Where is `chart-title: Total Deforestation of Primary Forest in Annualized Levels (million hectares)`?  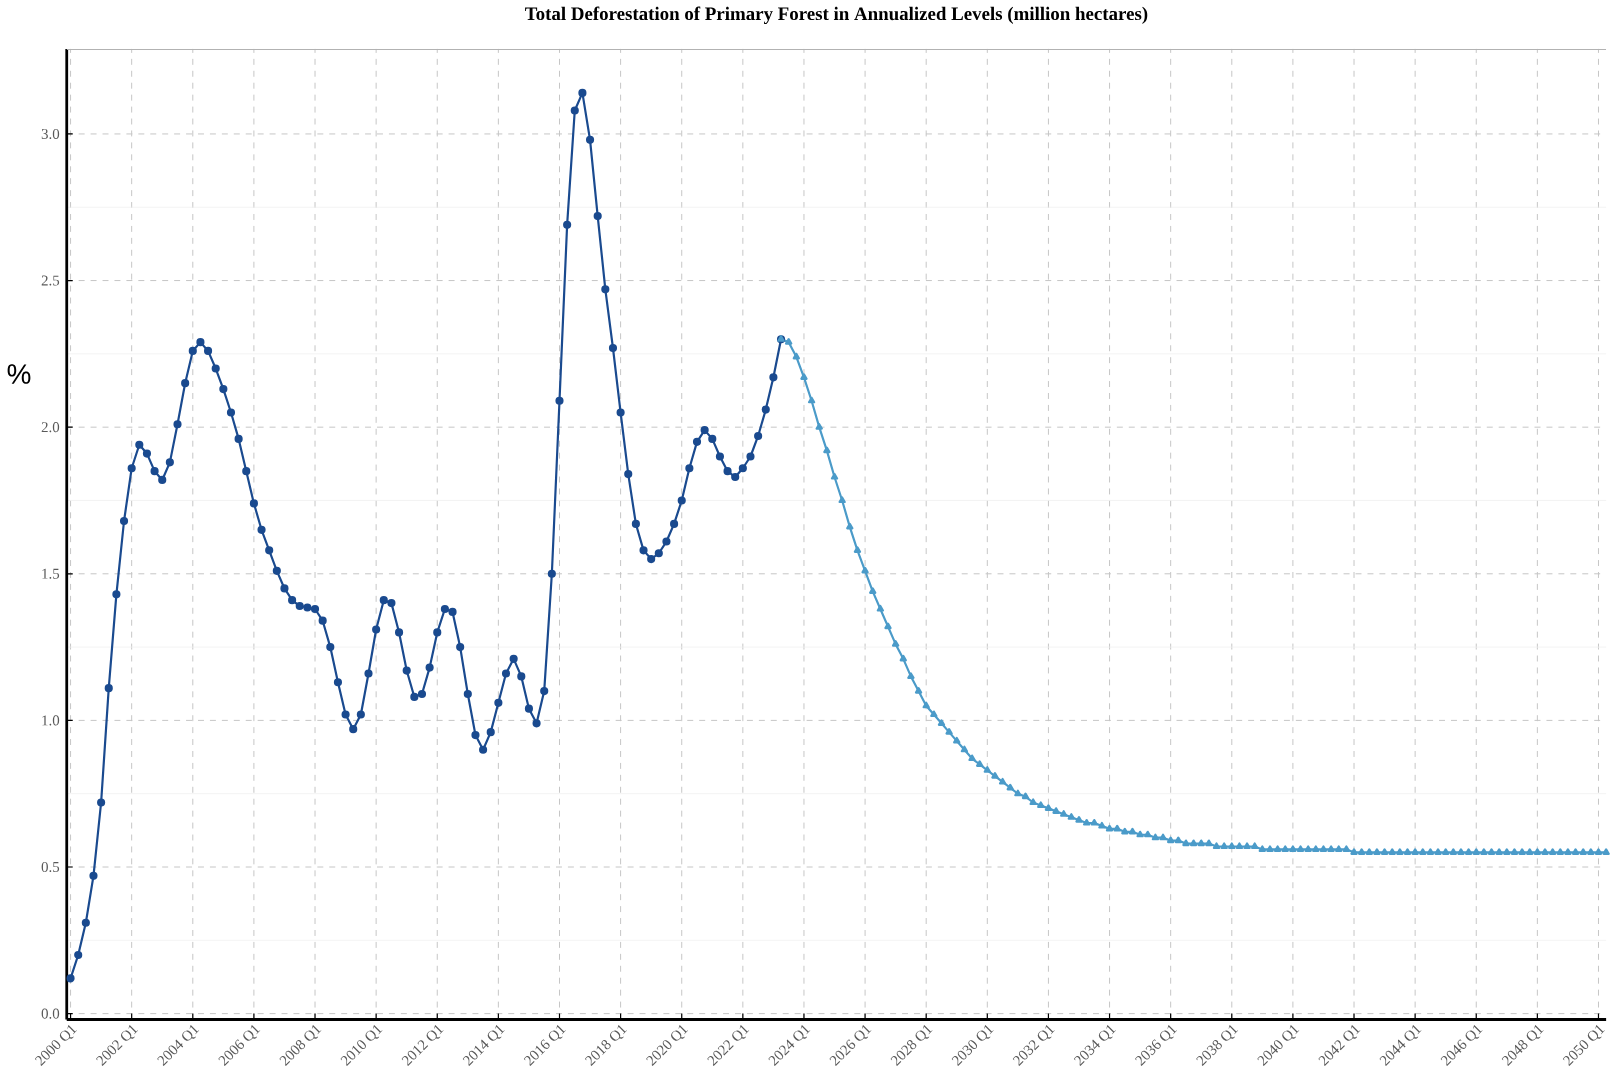
chart-title: Total Deforestation of Primary Forest in Annualized Levels (million hectares) is located at coordinates (836, 15).